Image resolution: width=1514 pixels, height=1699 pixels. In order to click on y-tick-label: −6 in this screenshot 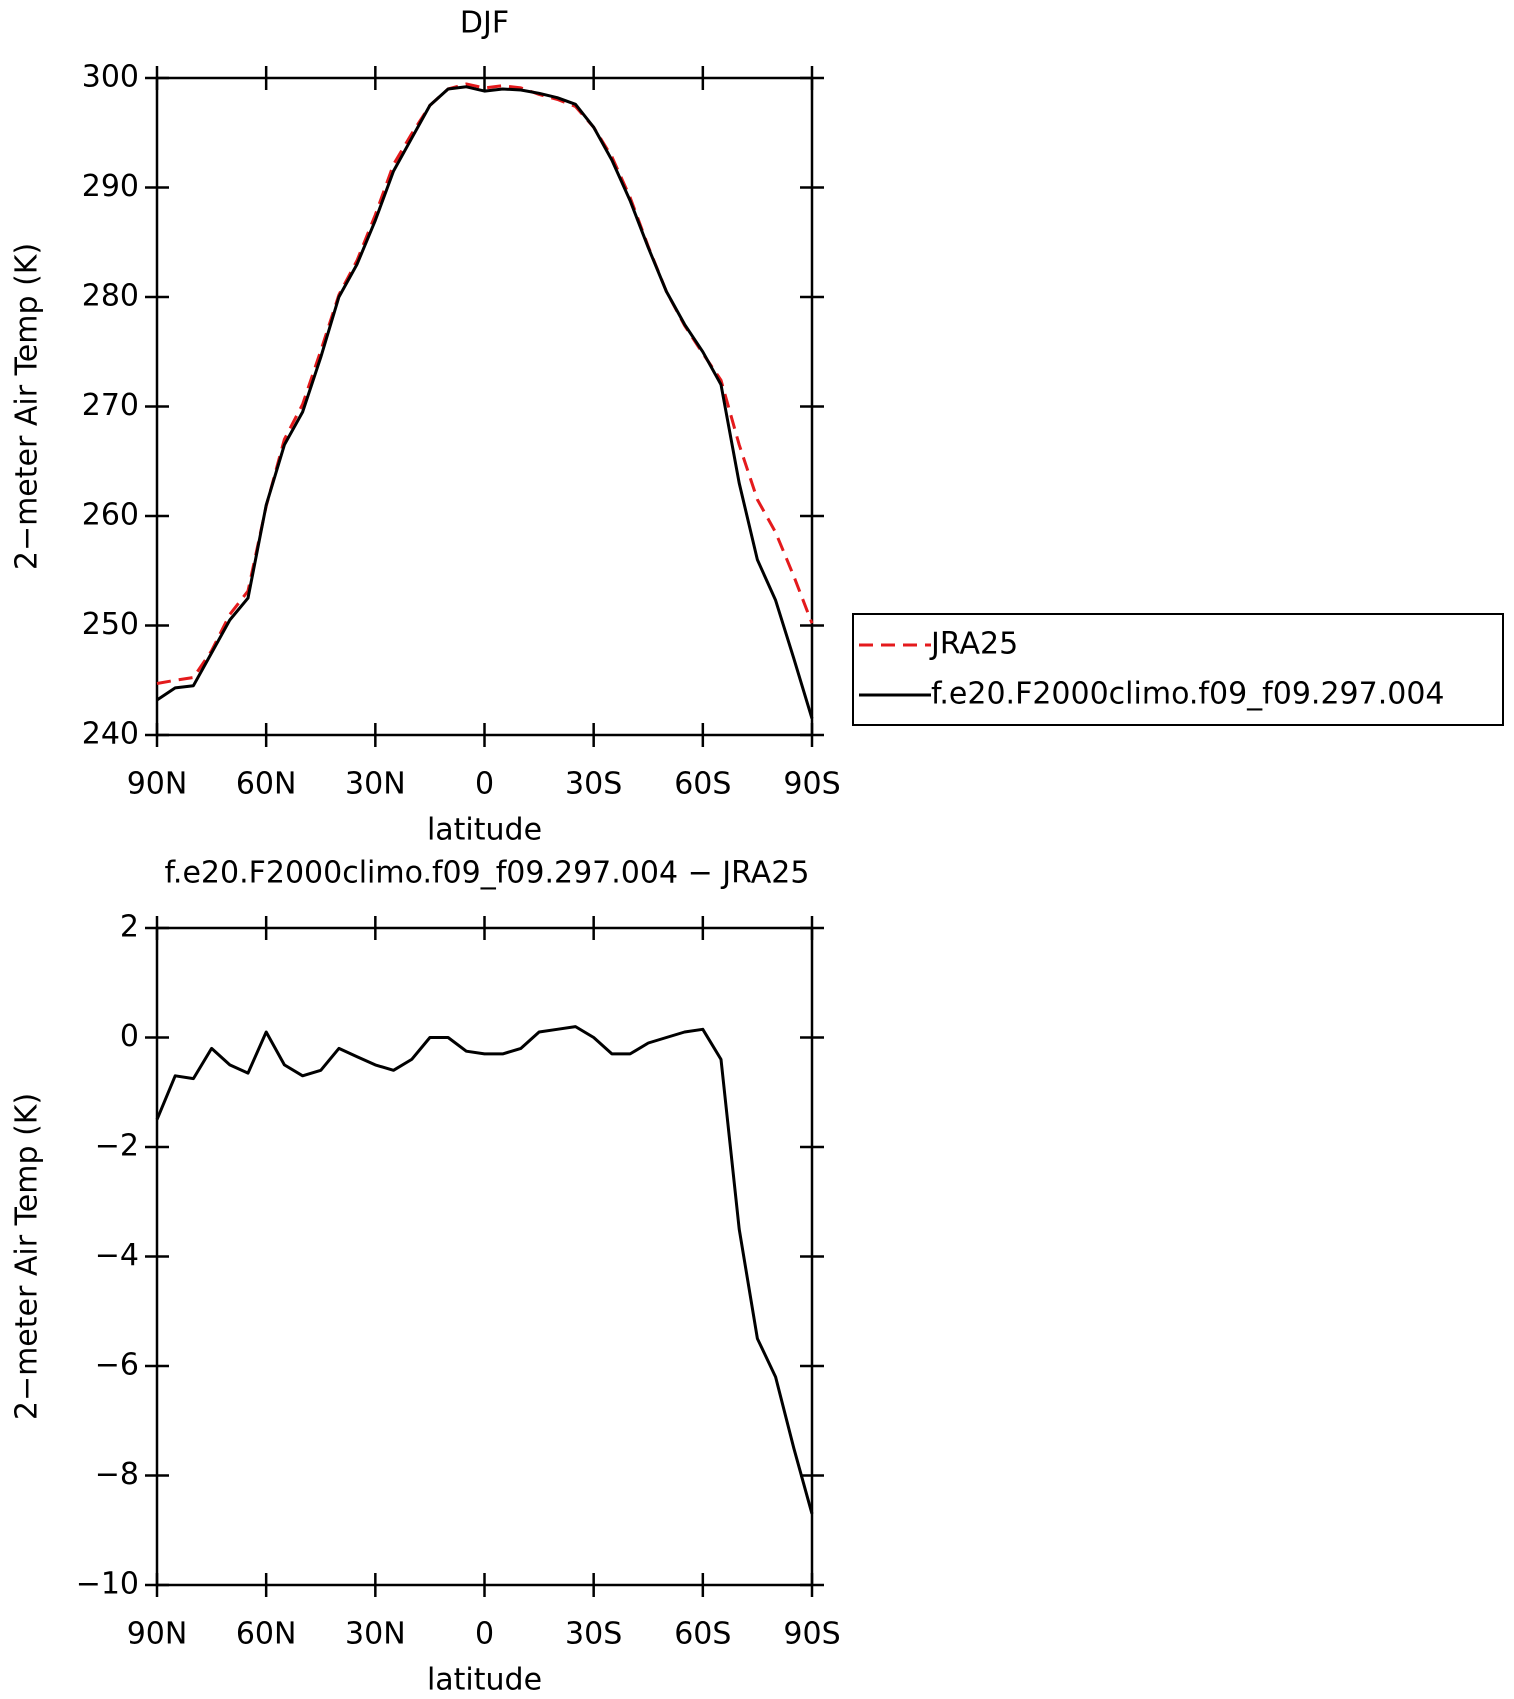, I will do `click(117, 1365)`.